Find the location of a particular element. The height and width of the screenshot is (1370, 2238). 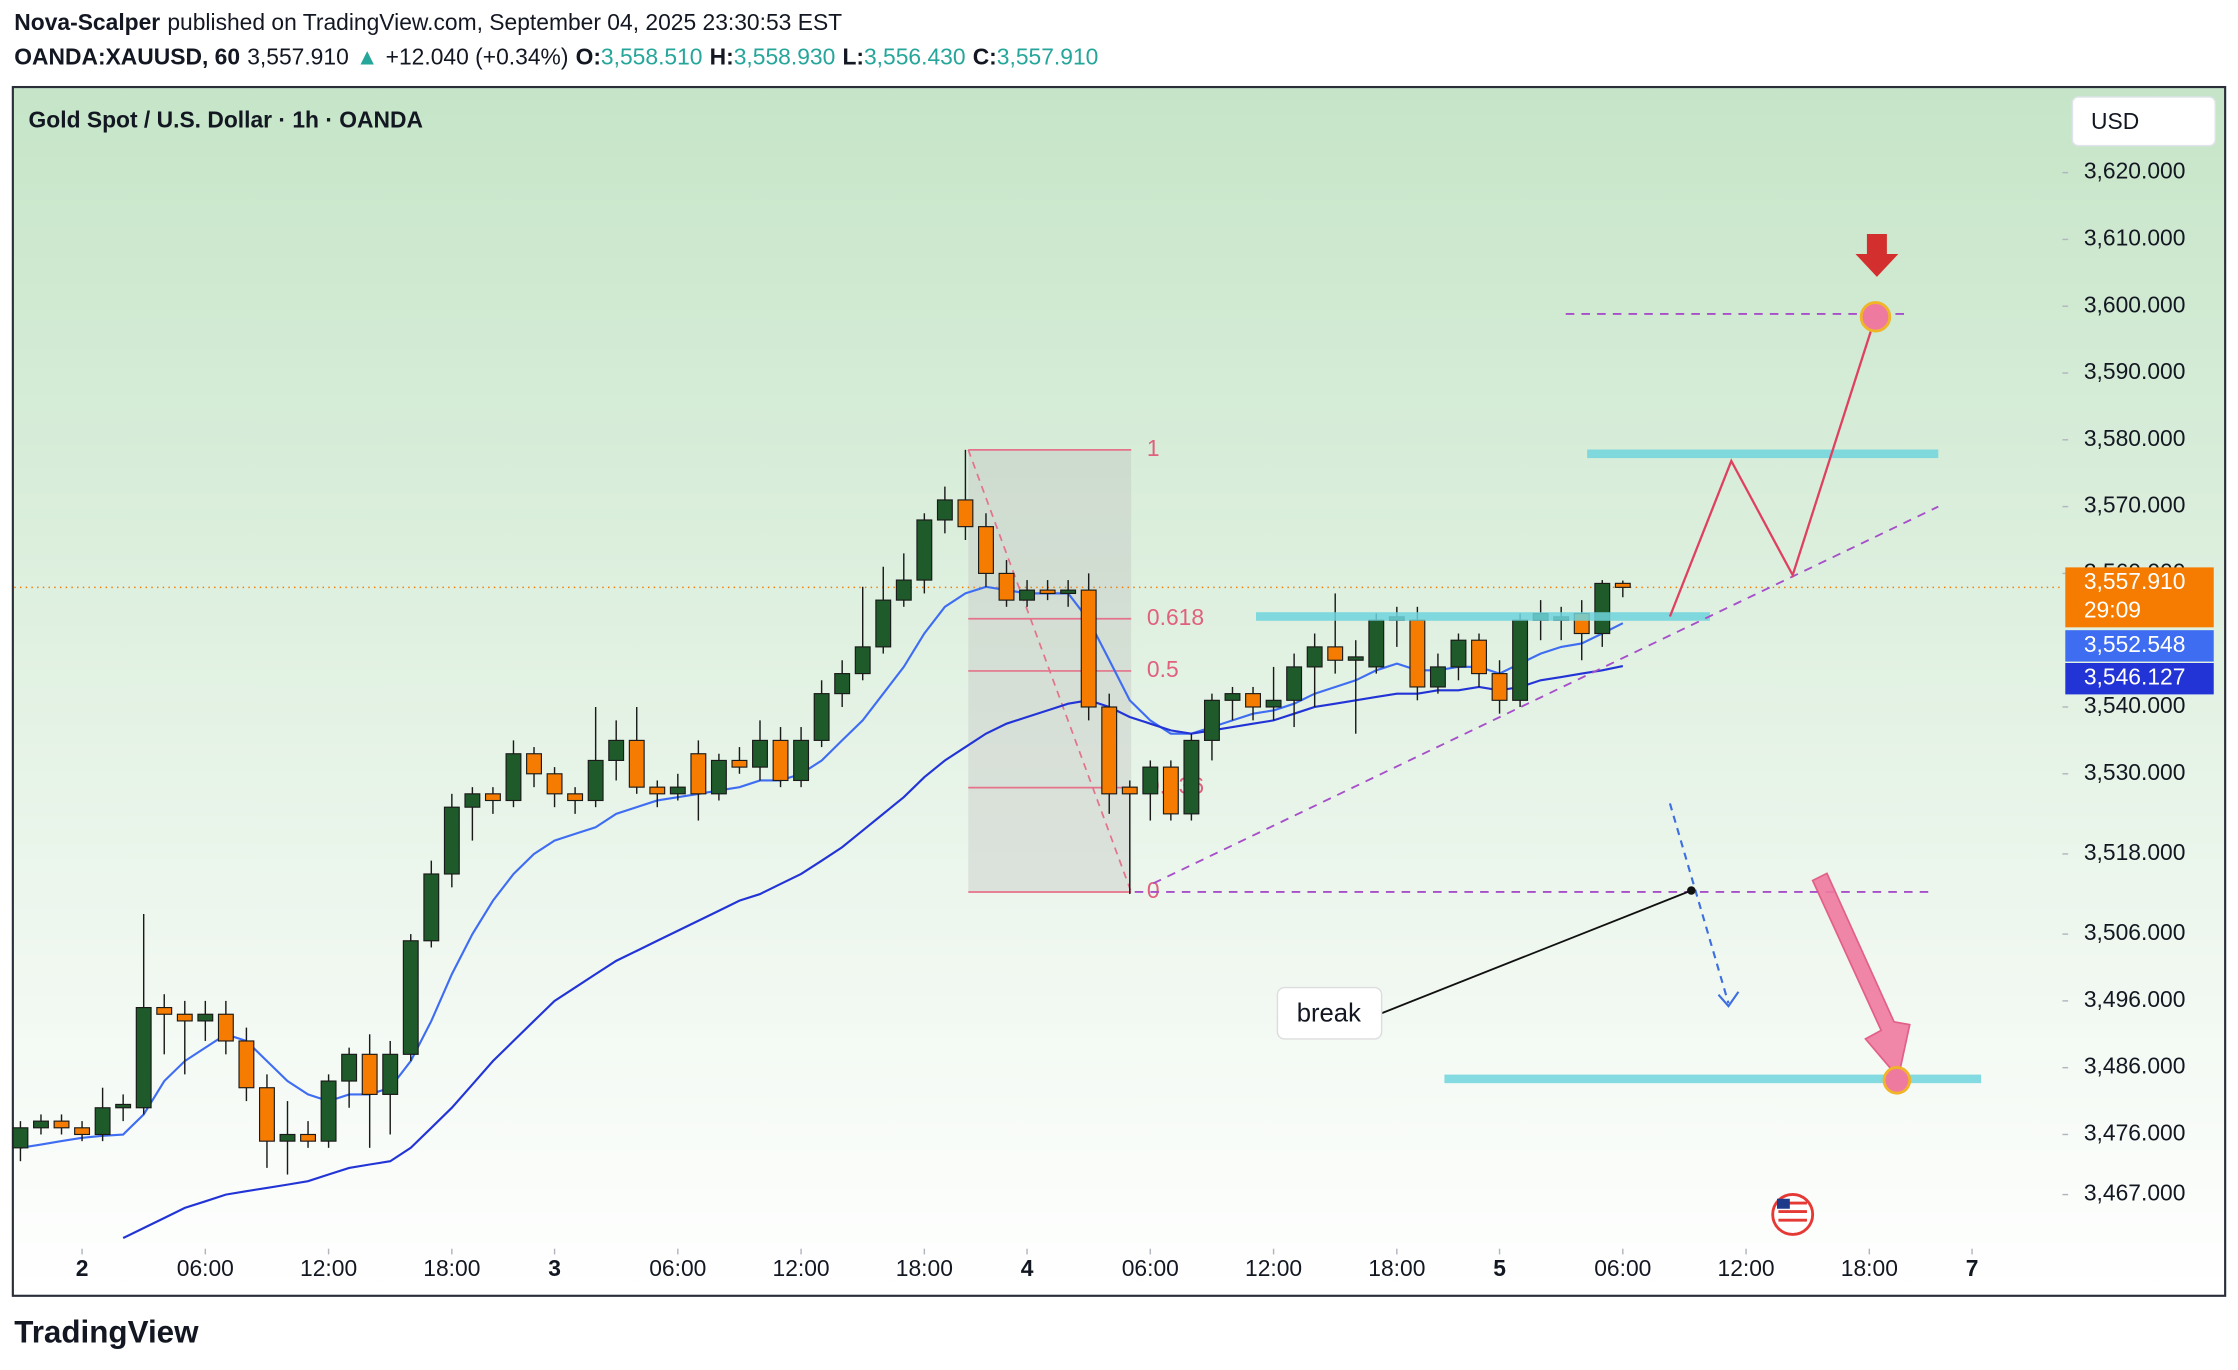

break-label: break is located at coordinates (1329, 1013).